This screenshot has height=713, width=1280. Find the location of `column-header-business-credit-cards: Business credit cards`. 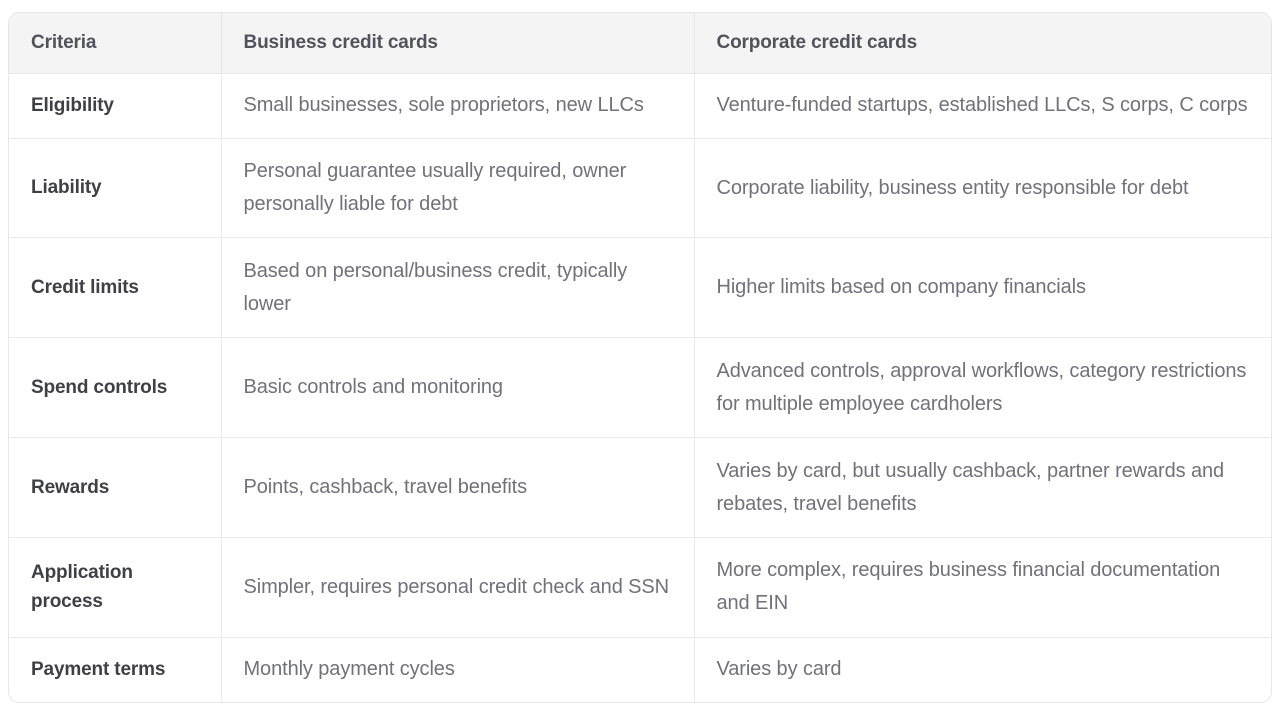

column-header-business-credit-cards: Business credit cards is located at coordinates (457, 43).